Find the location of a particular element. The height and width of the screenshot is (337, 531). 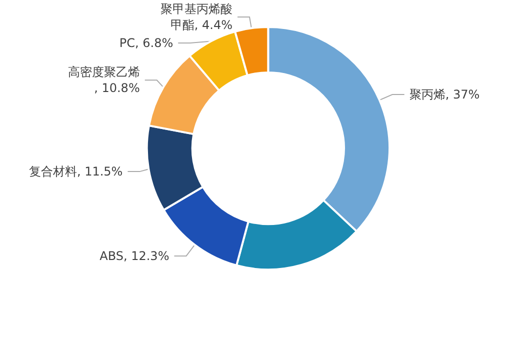

slice-label: PC, 6.8% is located at coordinates (146, 43).